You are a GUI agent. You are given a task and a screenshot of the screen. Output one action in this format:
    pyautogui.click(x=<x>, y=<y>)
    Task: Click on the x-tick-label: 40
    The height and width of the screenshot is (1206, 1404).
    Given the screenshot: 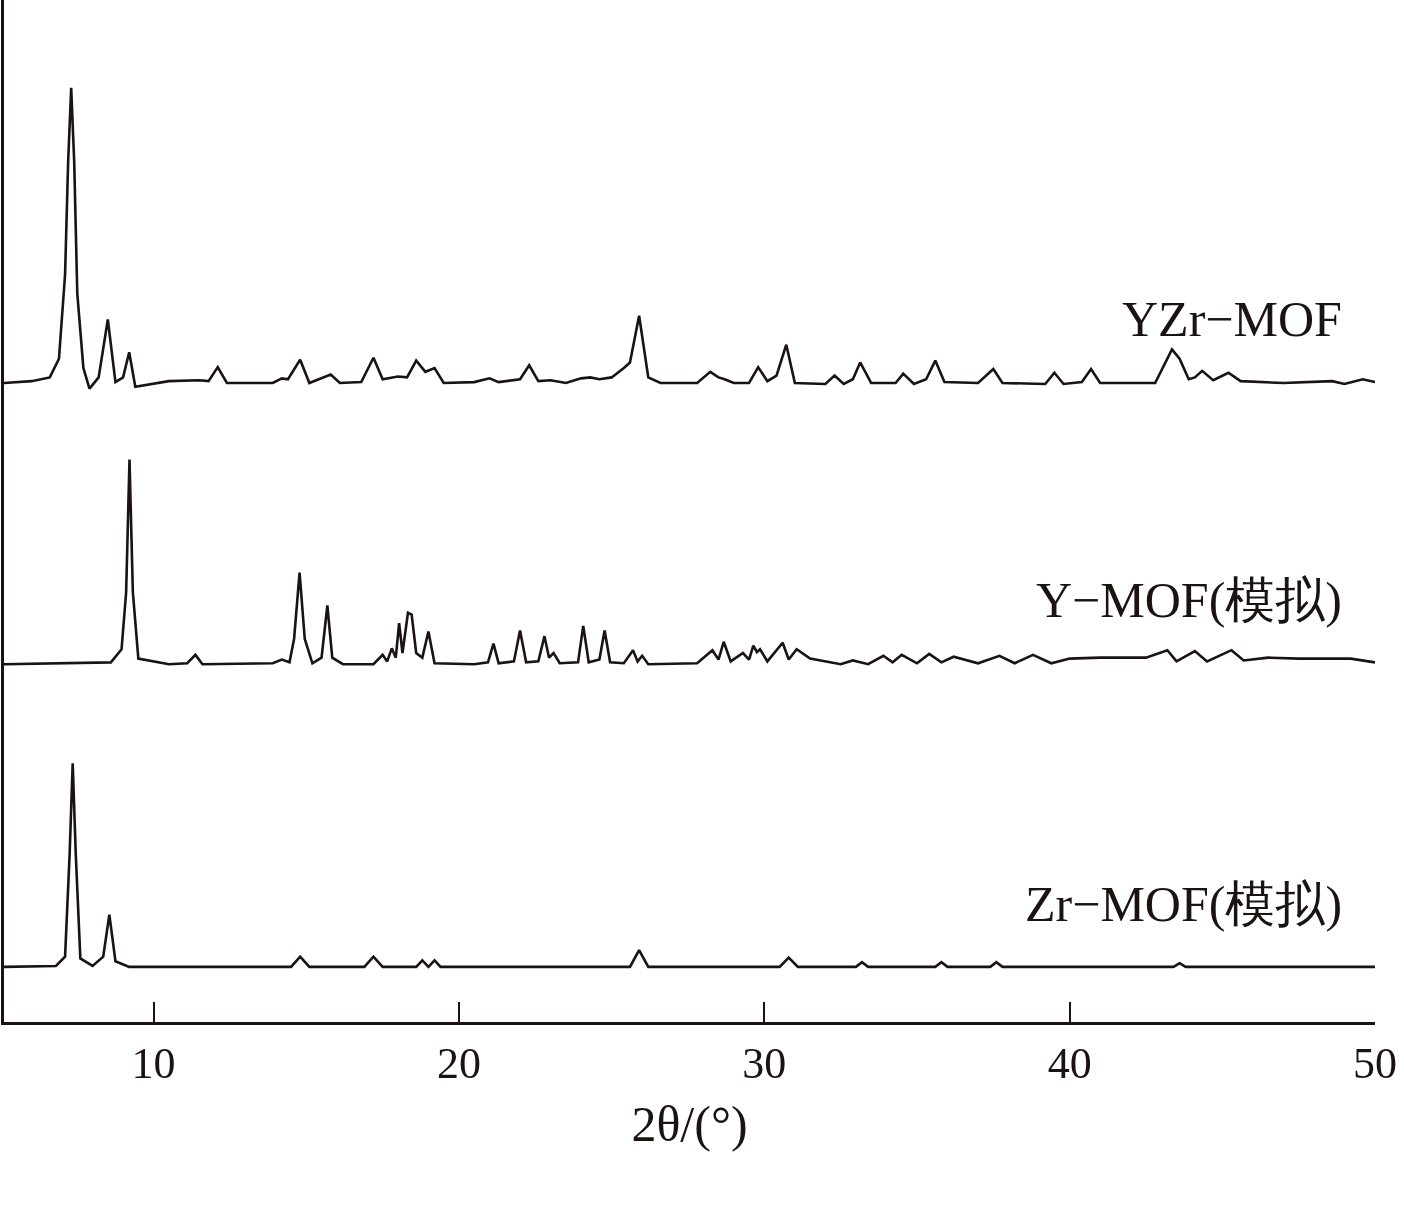 What is the action you would take?
    pyautogui.click(x=1069, y=1063)
    